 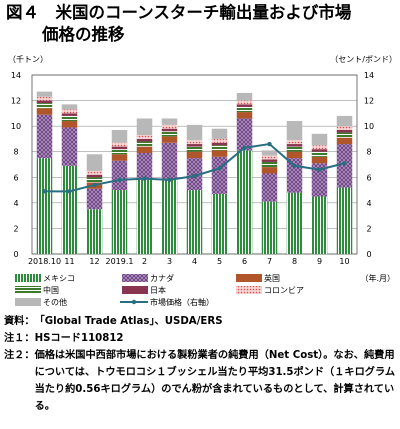 I want to click on title-line-1: 図４ 米国のコーンスターチ輸出量および市場, so click(x=179, y=12).